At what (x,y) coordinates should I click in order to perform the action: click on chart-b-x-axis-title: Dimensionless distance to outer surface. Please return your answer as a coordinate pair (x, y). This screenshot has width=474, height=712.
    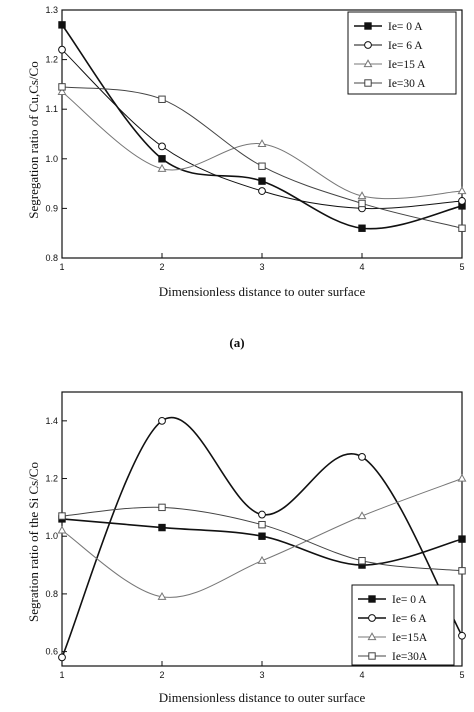
    Looking at the image, I should click on (262, 697).